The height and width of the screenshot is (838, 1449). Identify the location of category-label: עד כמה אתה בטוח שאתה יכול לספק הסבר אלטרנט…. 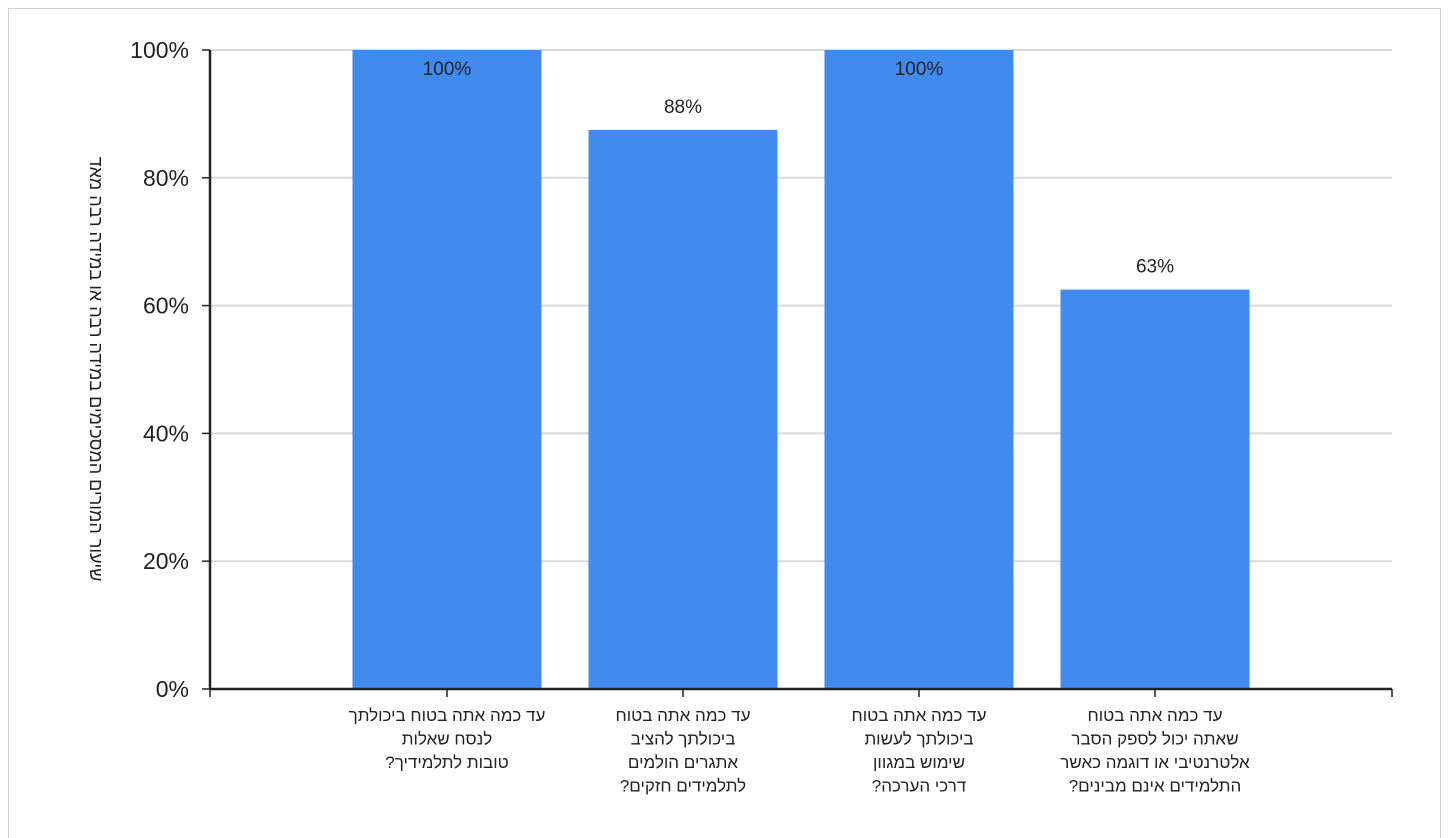
(1155, 751).